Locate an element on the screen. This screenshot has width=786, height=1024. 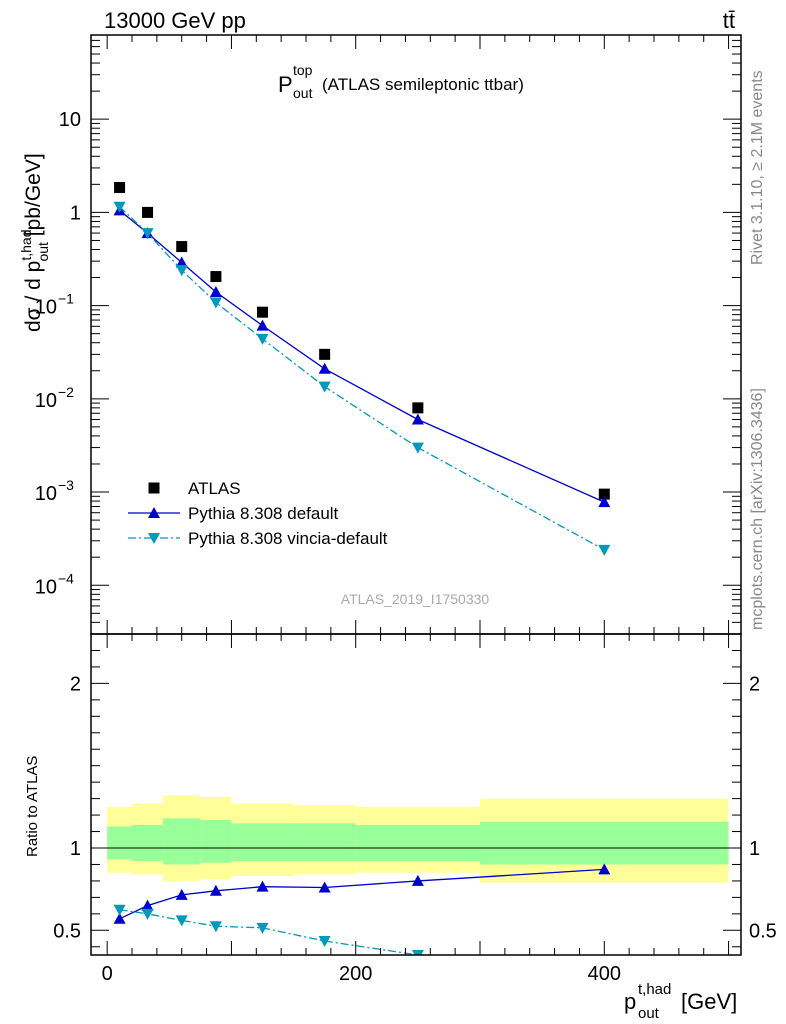
svg-text: dσ / d pt,hadout [pb/GeV] is located at coordinates (34, 242).